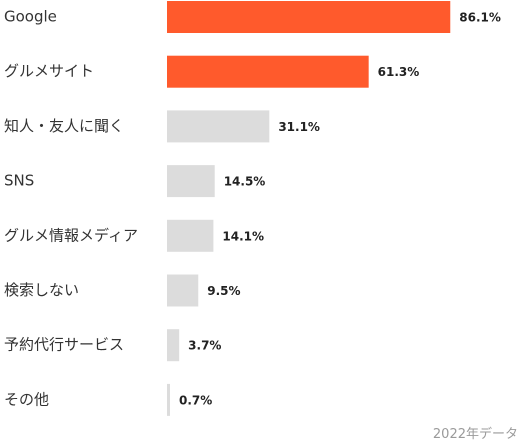 The image size is (527, 447). I want to click on value-label: 61.3%, so click(399, 72).